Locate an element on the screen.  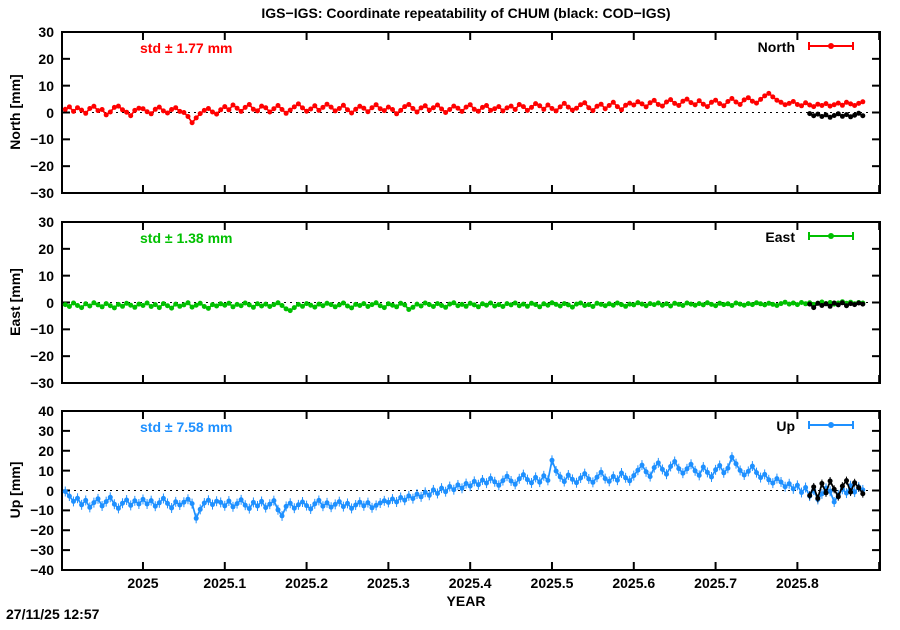
north-legend-label: North is located at coordinates (776, 47).